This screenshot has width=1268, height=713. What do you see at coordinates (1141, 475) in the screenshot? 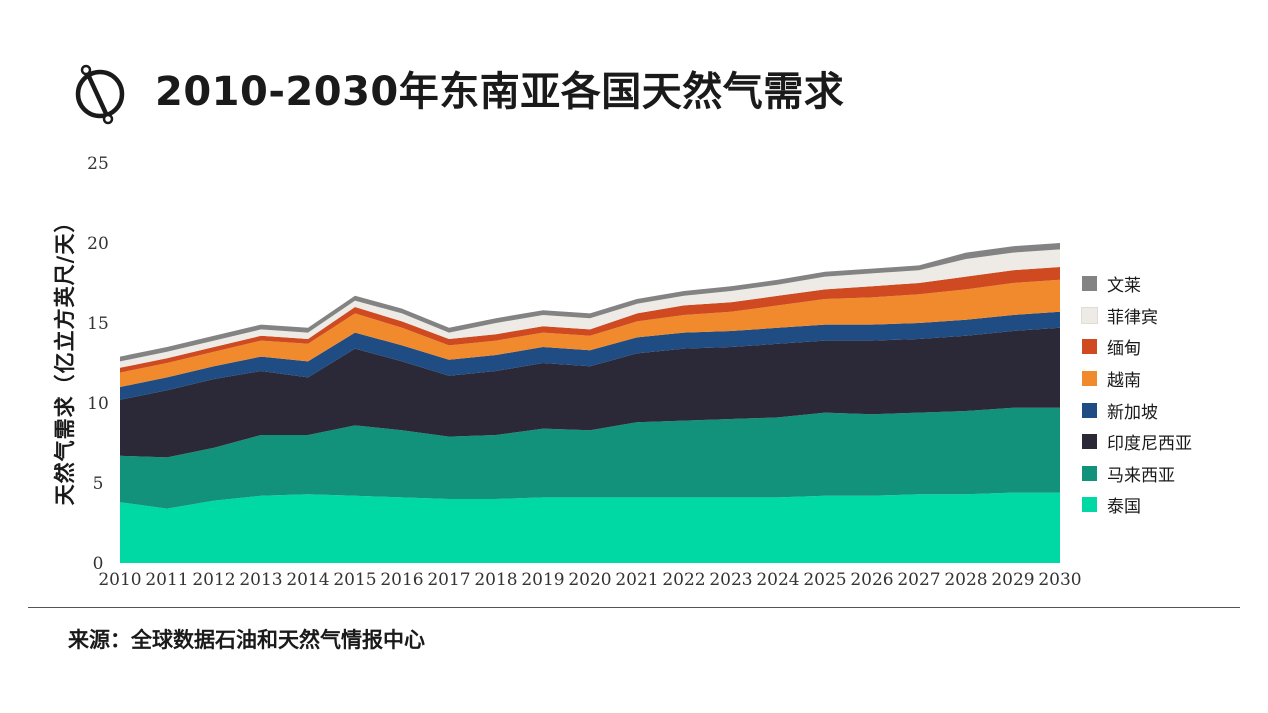
I see `legend-label: 马来西亚` at bounding box center [1141, 475].